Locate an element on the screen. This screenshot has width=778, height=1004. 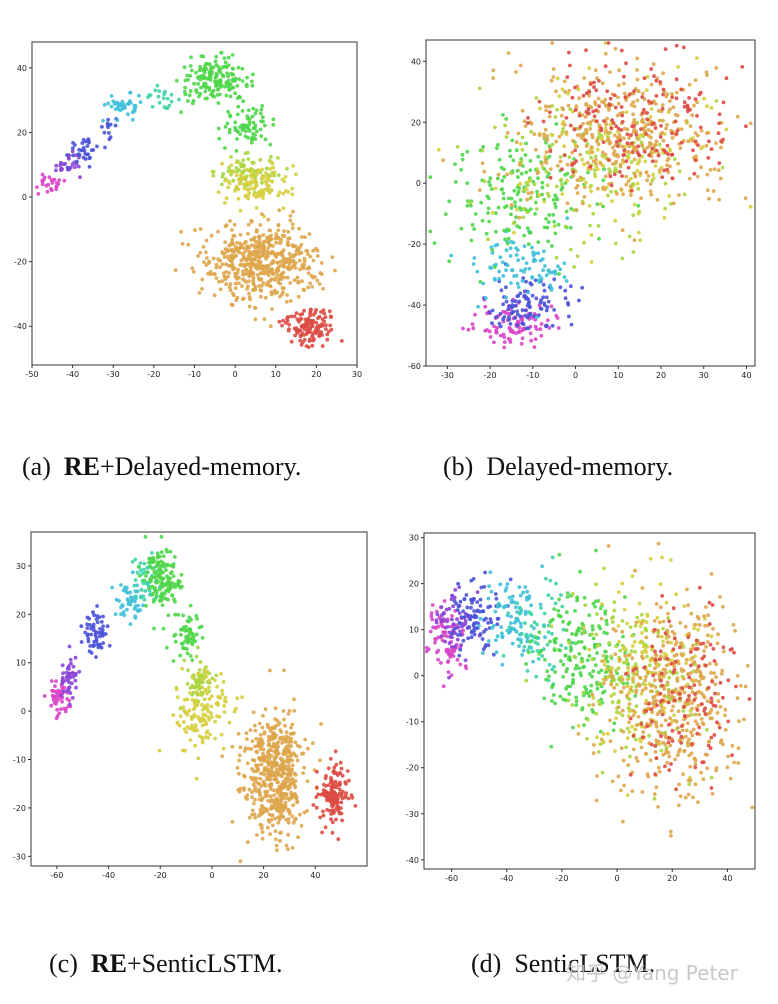
y-tick: -20 is located at coordinates (23, 262).